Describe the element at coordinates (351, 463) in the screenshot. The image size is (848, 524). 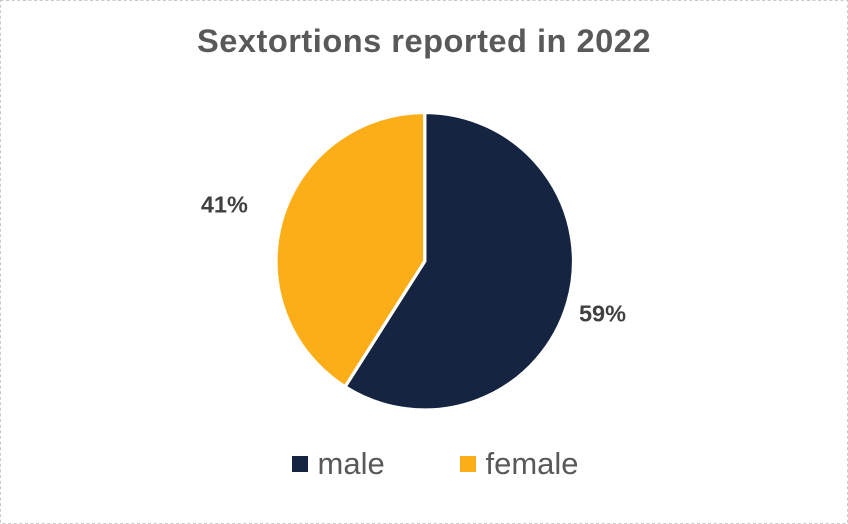
I see `legend-label-male: male` at that location.